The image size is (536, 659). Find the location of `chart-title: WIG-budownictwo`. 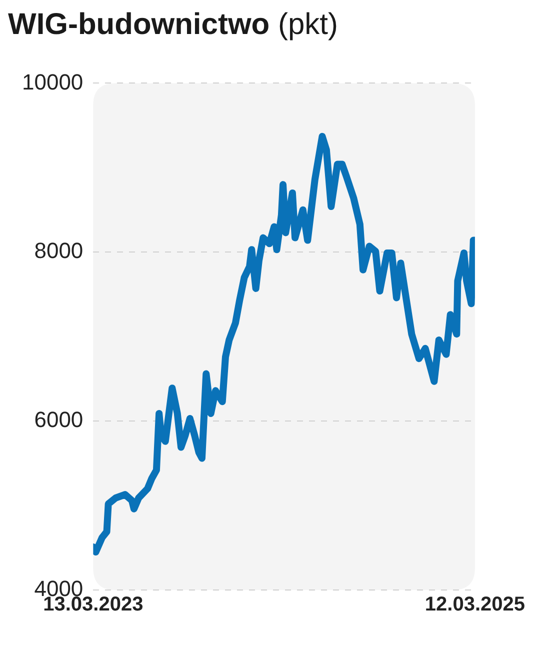

chart-title: WIG-budownictwo is located at coordinates (139, 24).